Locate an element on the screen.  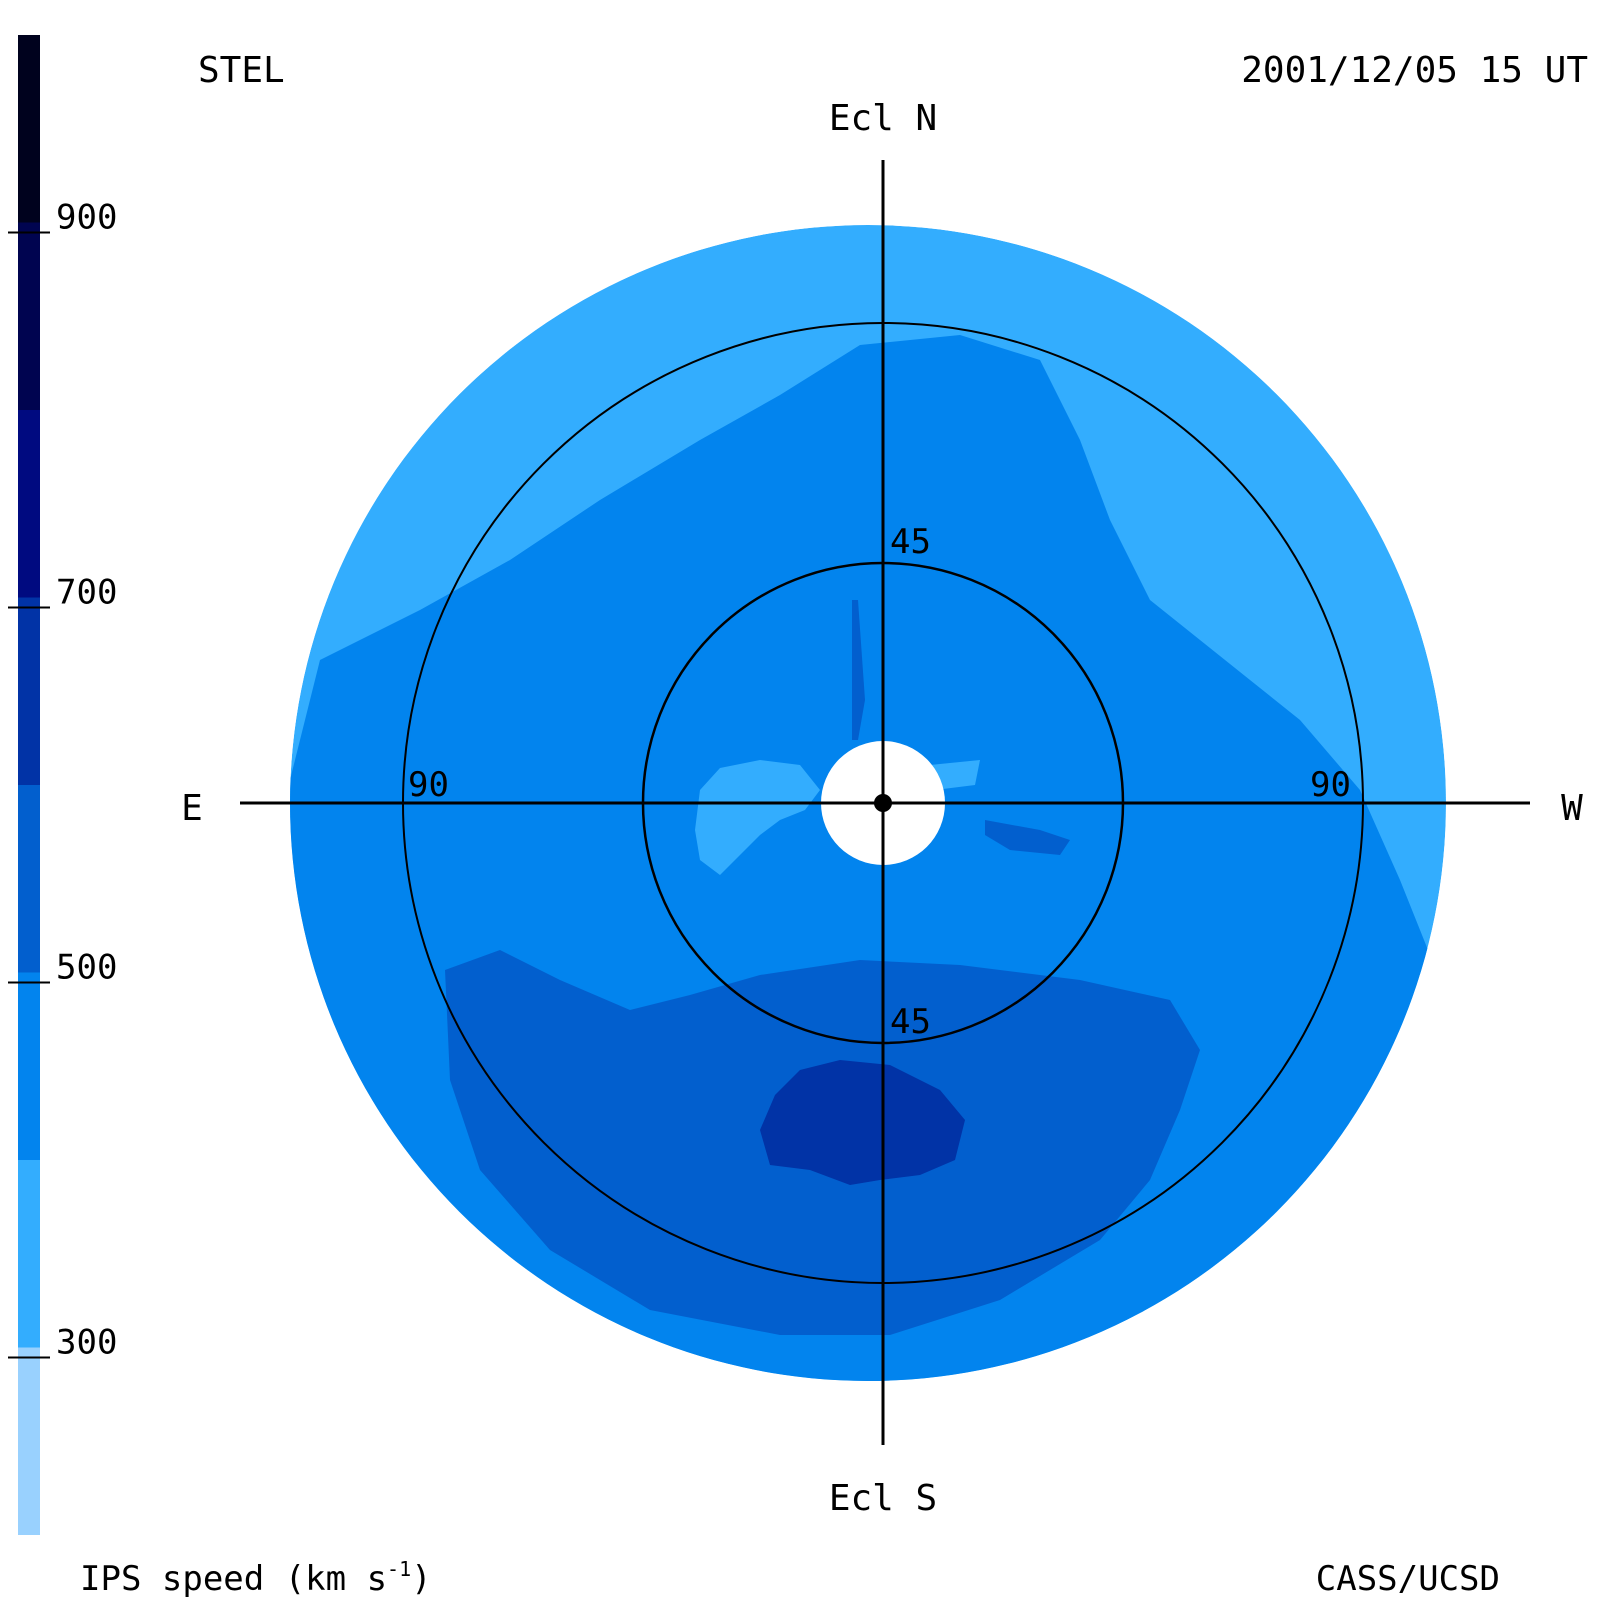
colorbar-title-main: IPS speed (km s is located at coordinates (233, 1579).